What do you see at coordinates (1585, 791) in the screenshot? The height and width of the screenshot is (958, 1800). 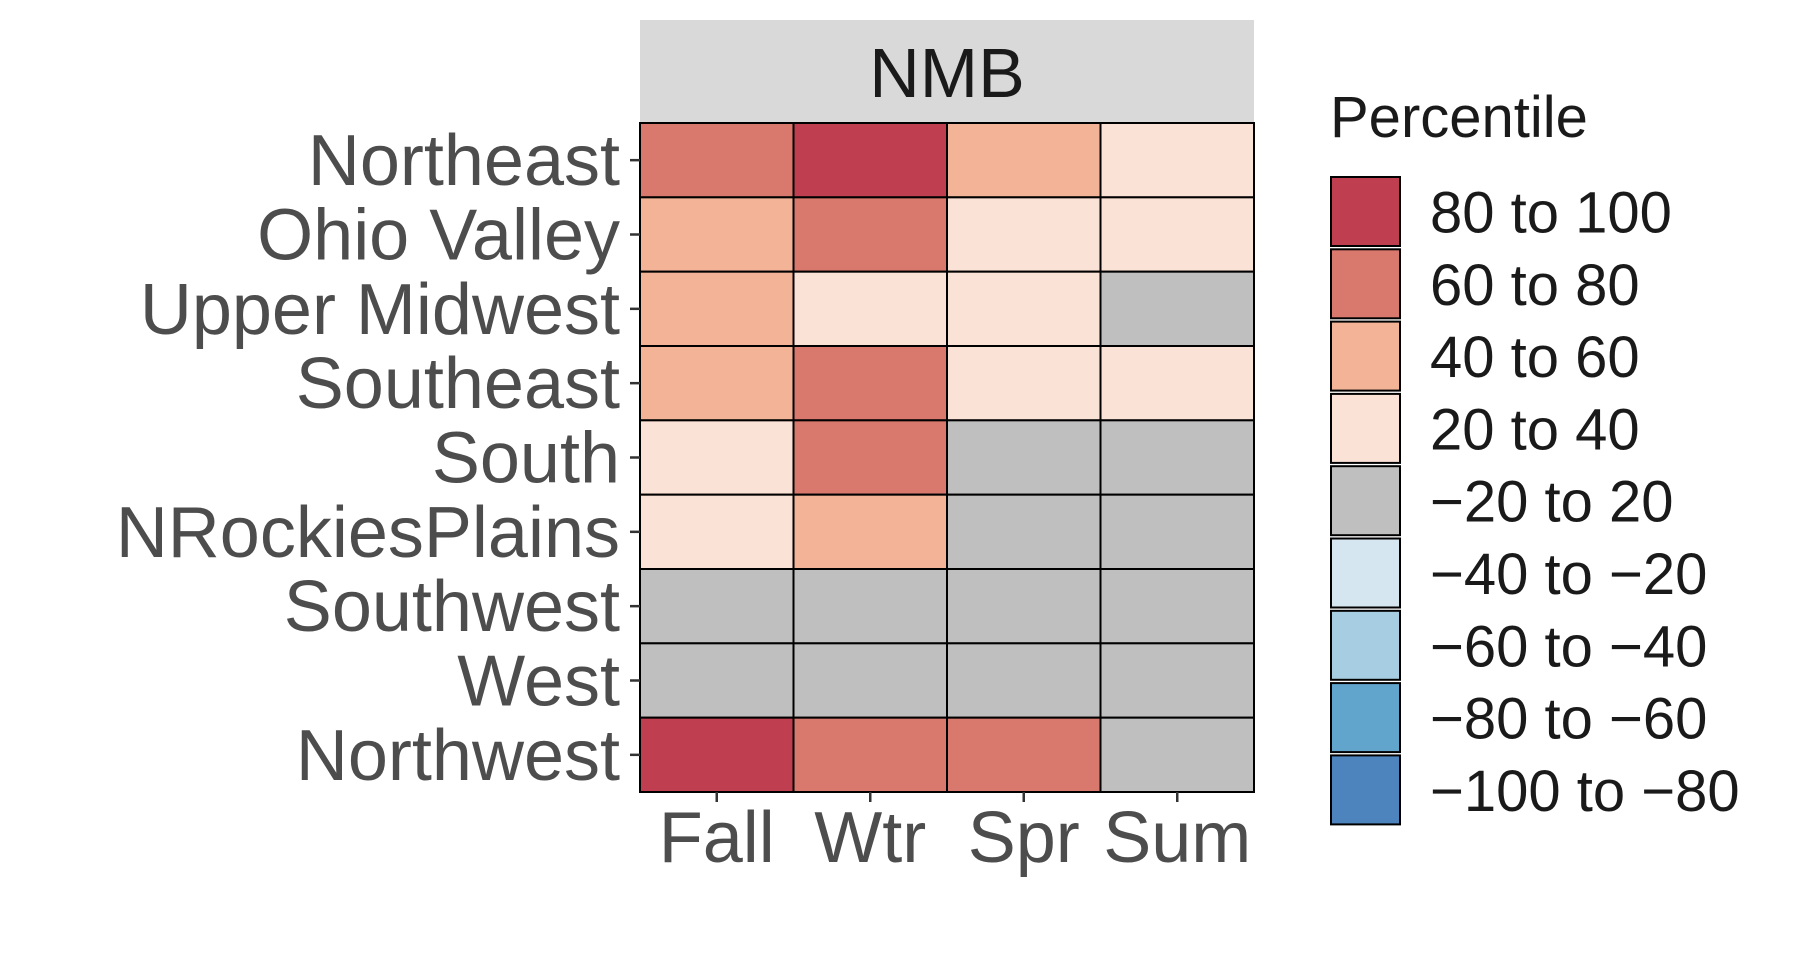 I see `legend-label: −100 to −80` at bounding box center [1585, 791].